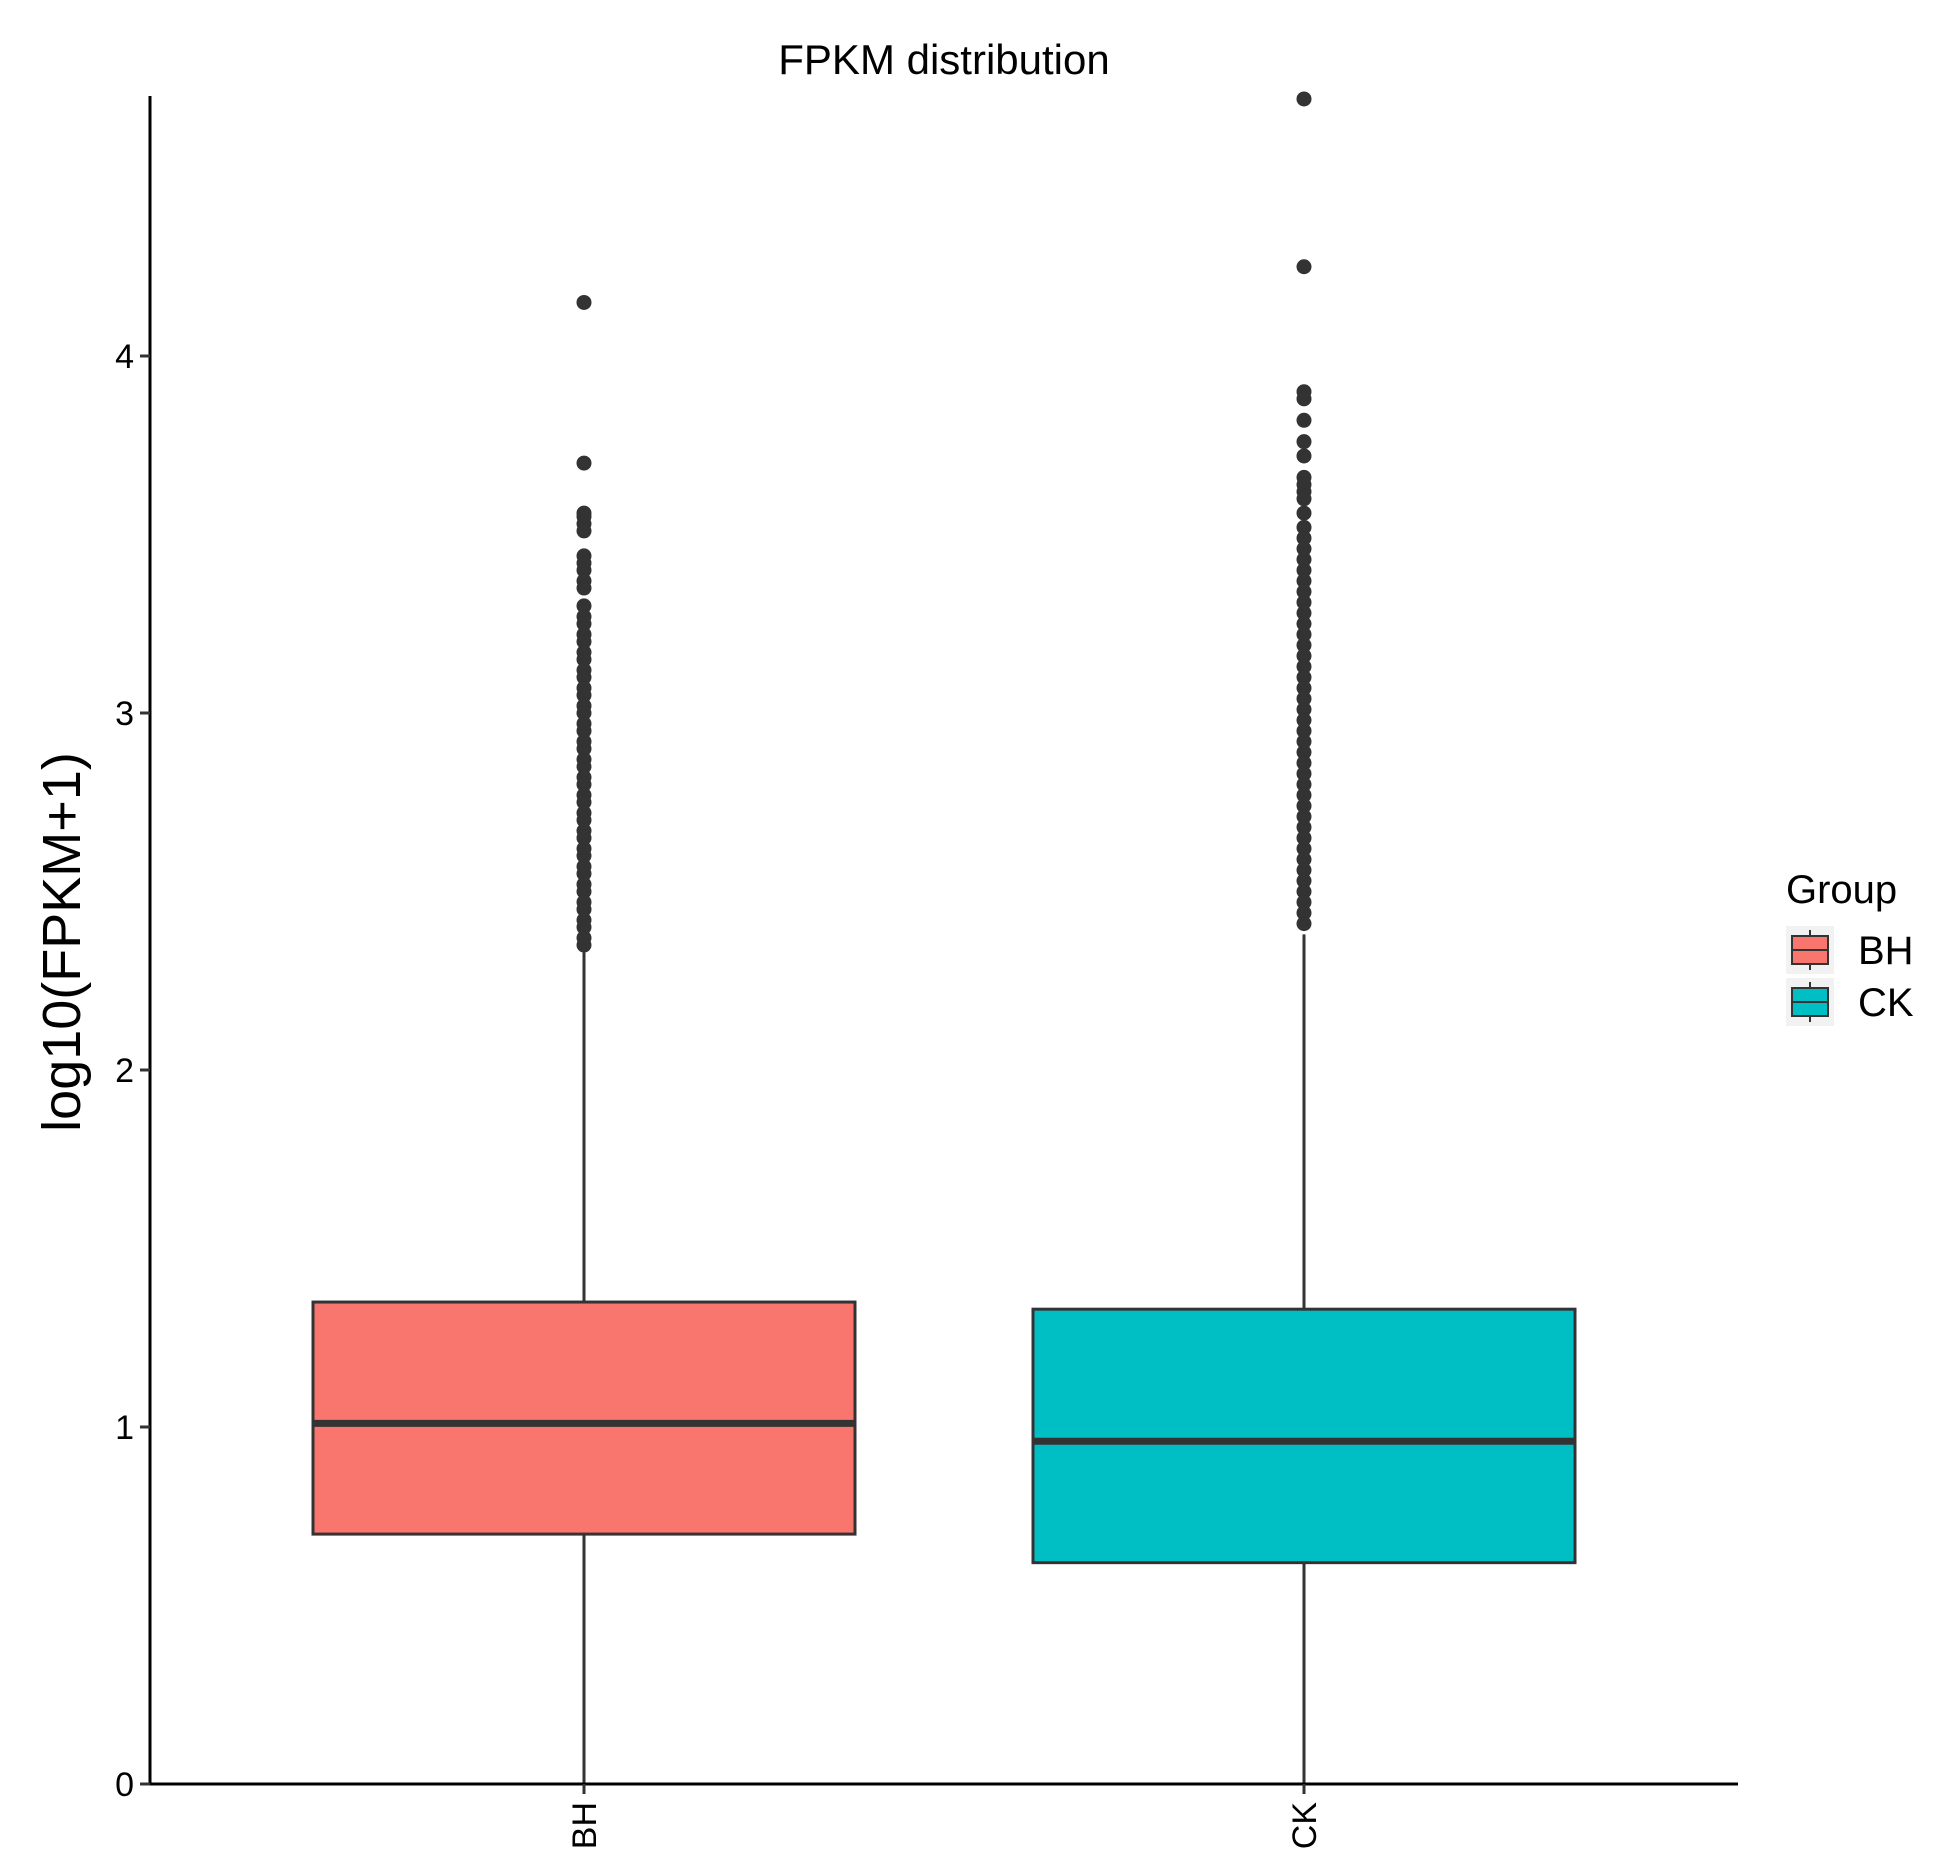 The height and width of the screenshot is (1873, 1953). Describe the element at coordinates (1886, 1003) in the screenshot. I see `legend-label-ck: CK` at that location.